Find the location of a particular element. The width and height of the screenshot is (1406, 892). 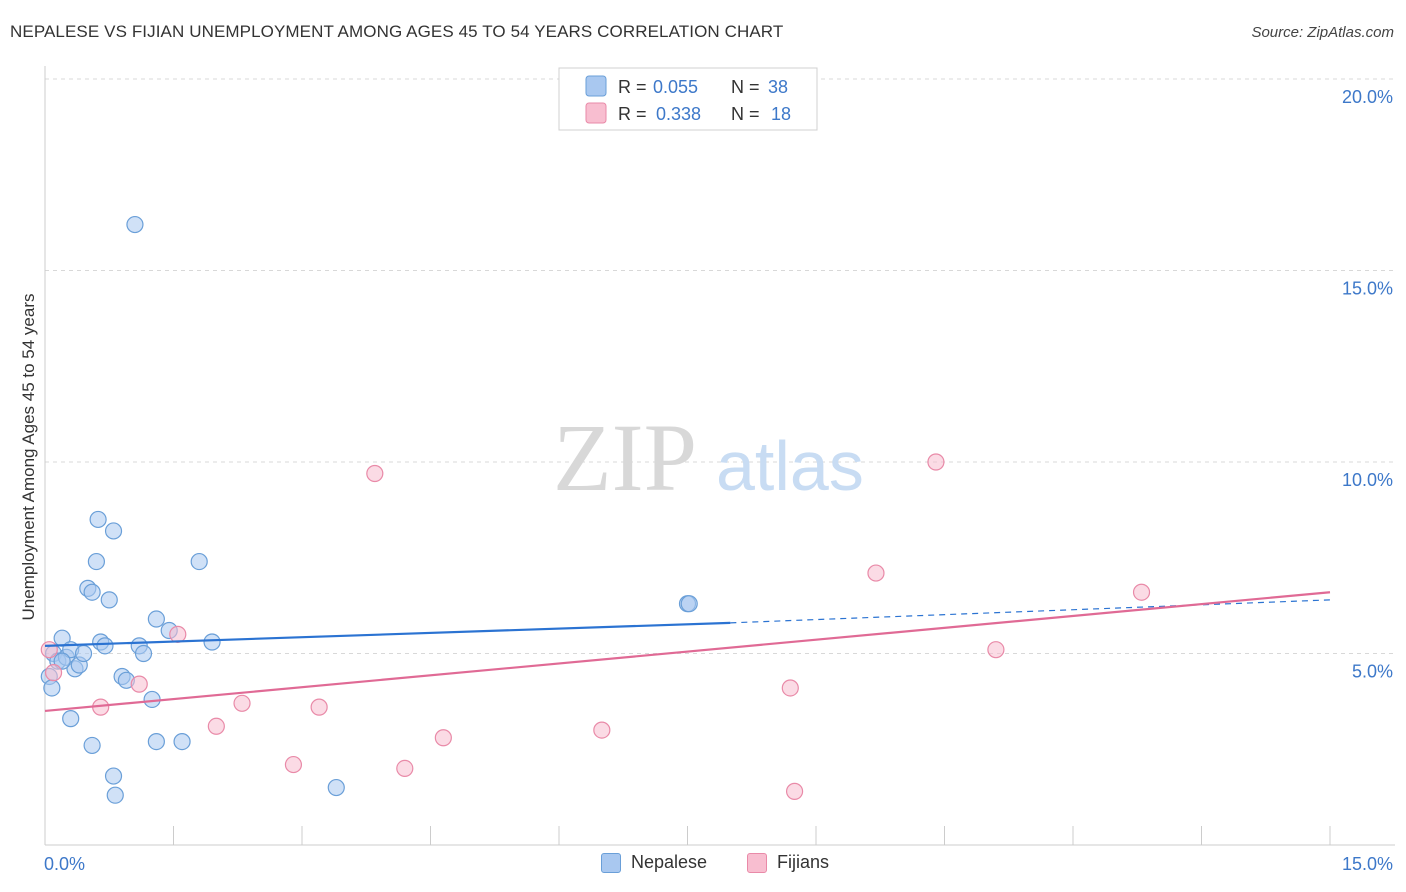

x-tick-label: 15.0% is located at coordinates (1367, 864).